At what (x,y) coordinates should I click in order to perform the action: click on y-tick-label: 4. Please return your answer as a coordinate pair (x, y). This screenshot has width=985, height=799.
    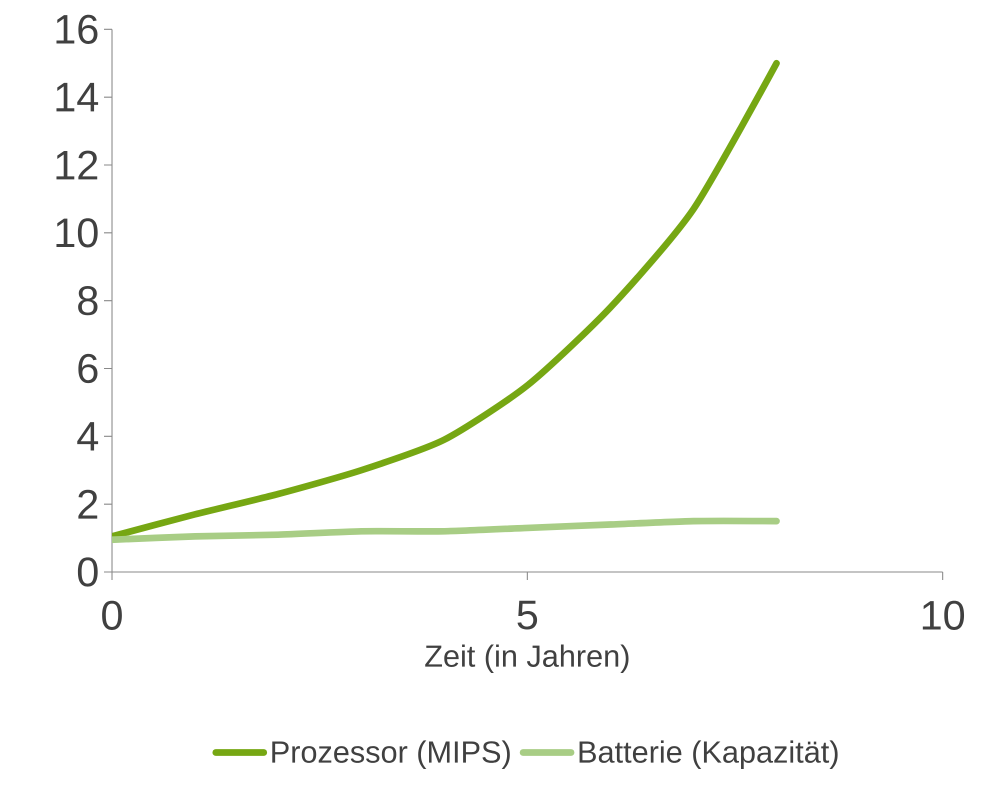
    Looking at the image, I should click on (87, 436).